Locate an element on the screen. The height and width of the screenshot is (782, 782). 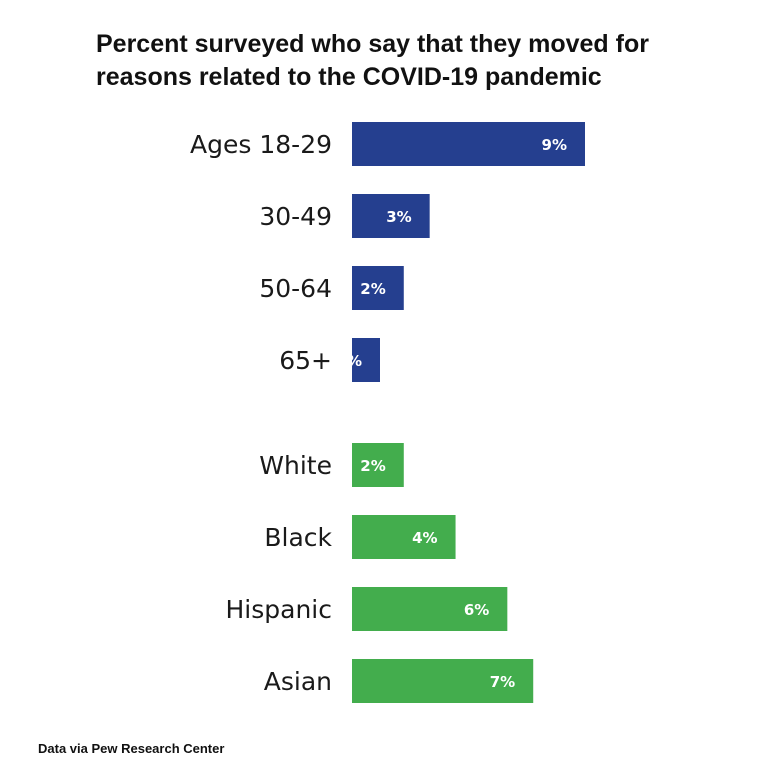
category-label: 50-64 is located at coordinates (295, 288).